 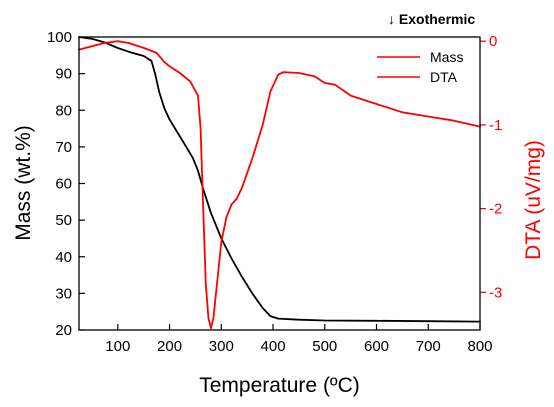 I want to click on y-right-tick-label: 0, so click(x=493, y=41).